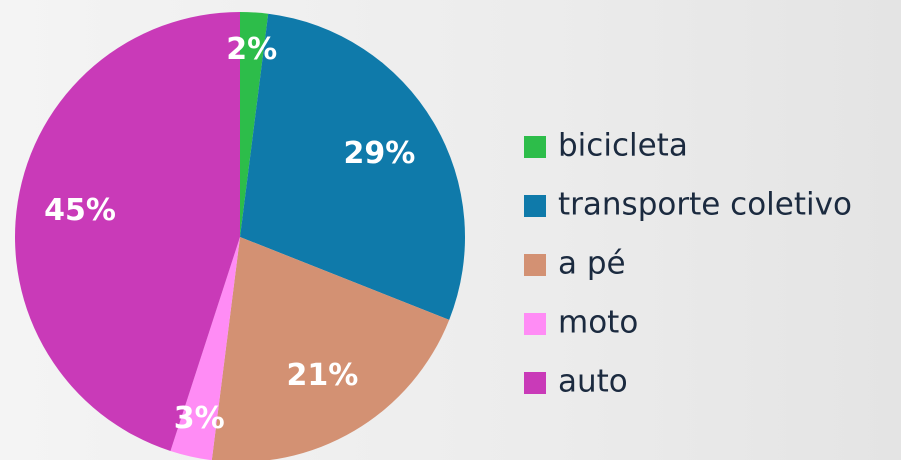 The height and width of the screenshot is (460, 901). I want to click on data-label: 21%, so click(323, 375).